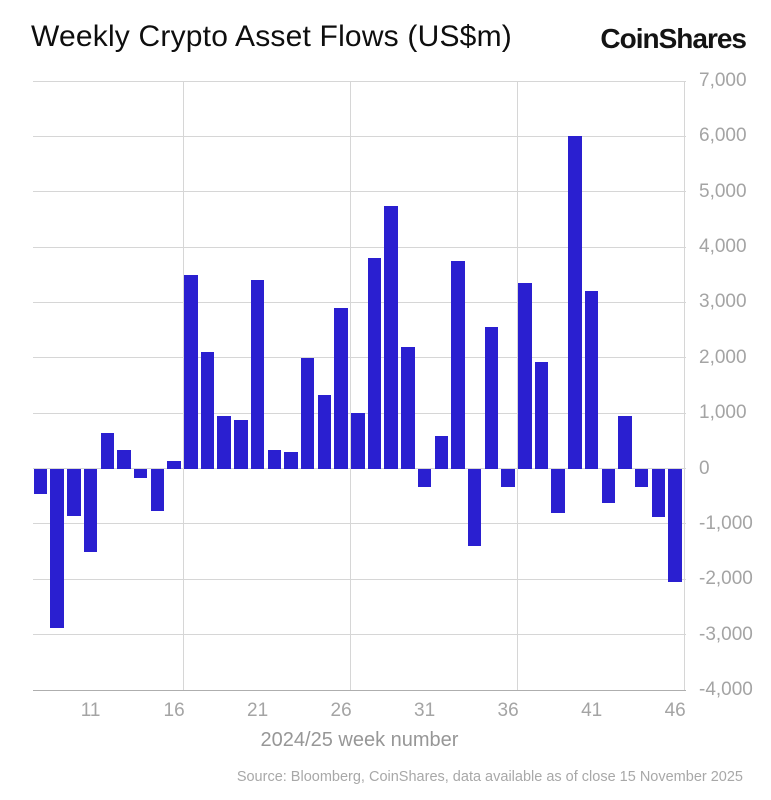 The width and height of the screenshot is (771, 800). Describe the element at coordinates (90, 710) in the screenshot. I see `x-tick-label: 11` at that location.